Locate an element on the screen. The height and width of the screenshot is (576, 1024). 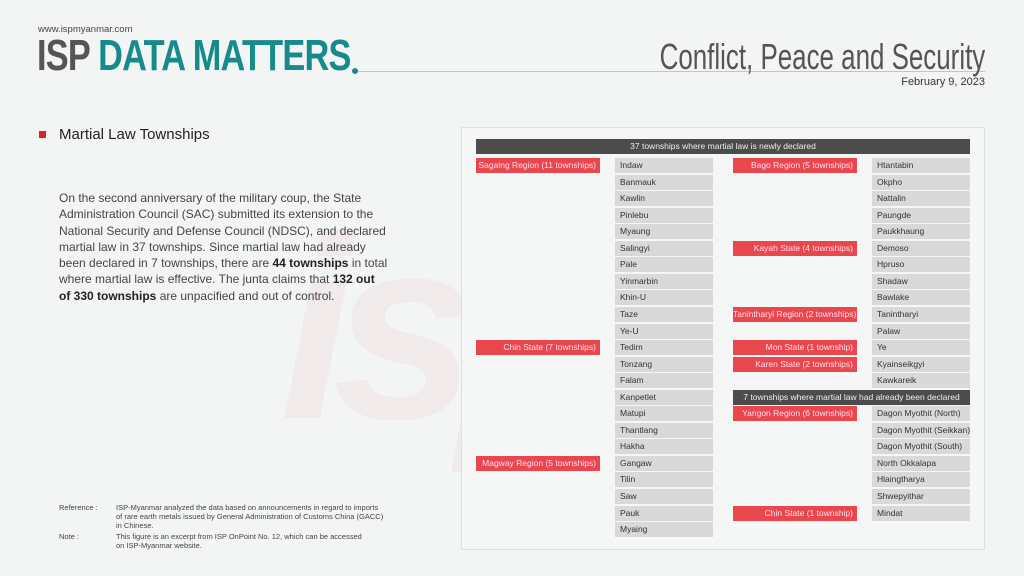
township-cell: Yinmarbin is located at coordinates (664, 281).